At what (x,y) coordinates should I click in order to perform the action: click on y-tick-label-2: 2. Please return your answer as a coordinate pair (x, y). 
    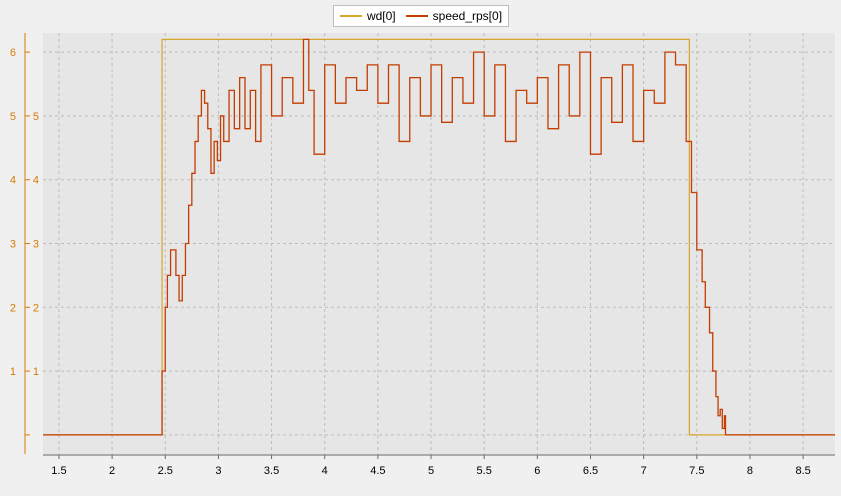
    Looking at the image, I should click on (13, 308).